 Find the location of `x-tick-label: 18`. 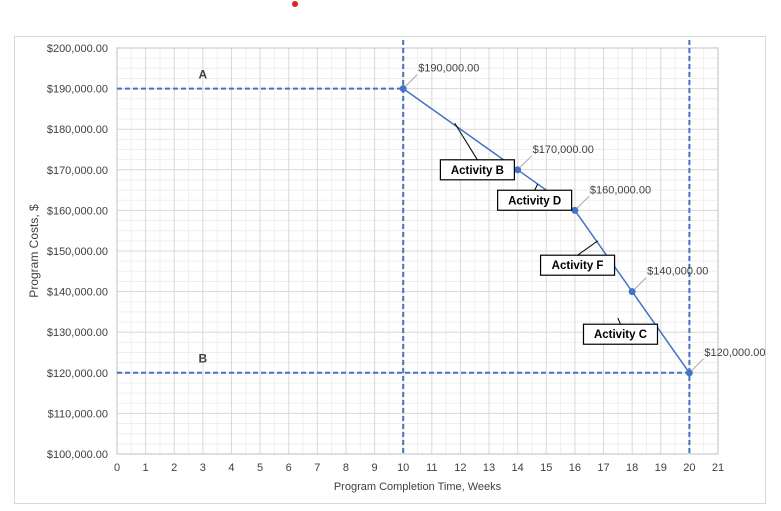

x-tick-label: 18 is located at coordinates (632, 468).